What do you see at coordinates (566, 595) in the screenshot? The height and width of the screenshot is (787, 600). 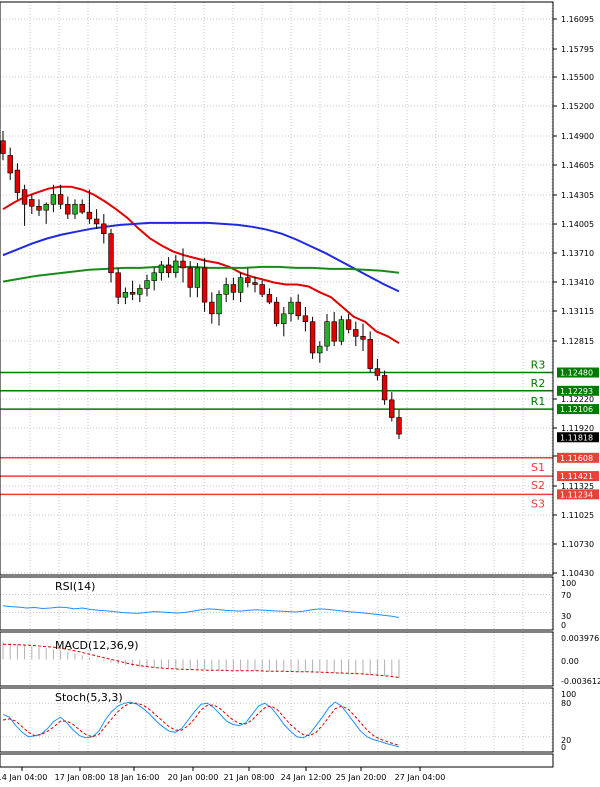 I see `rsi-tick-label: 70` at bounding box center [566, 595].